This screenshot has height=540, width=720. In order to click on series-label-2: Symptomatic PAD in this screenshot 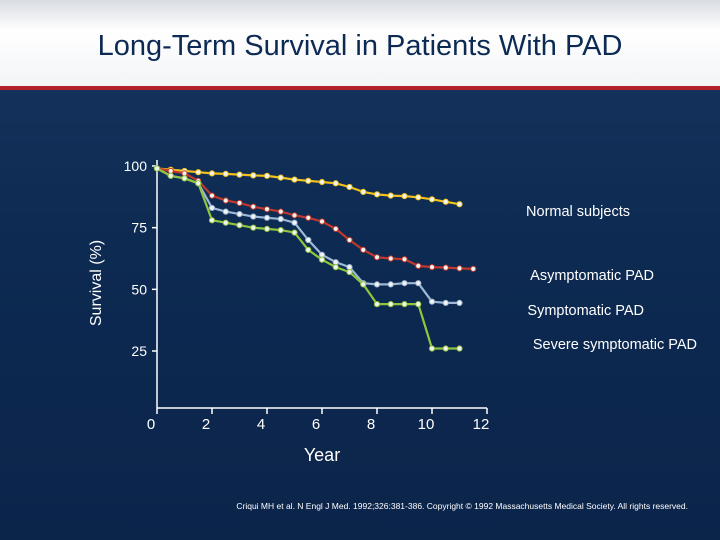, I will do `click(585, 311)`.